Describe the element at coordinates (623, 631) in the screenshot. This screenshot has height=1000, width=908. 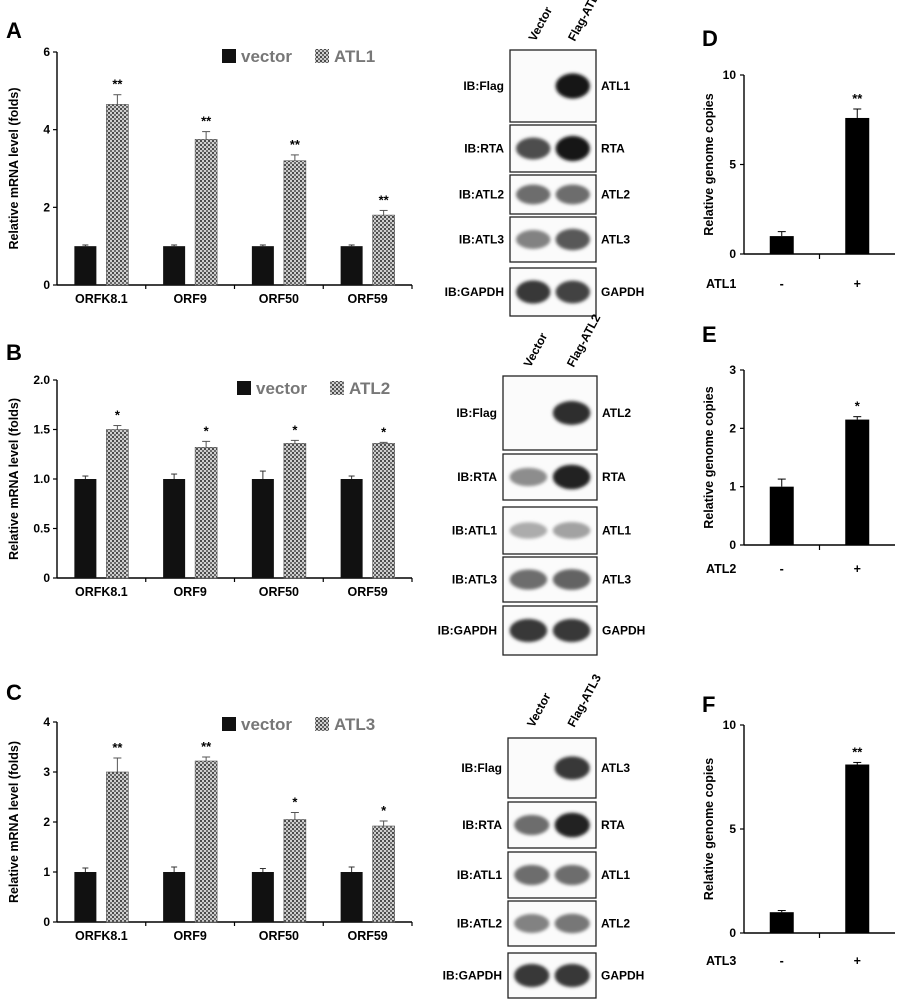
I see `band-label: GAPDH` at that location.